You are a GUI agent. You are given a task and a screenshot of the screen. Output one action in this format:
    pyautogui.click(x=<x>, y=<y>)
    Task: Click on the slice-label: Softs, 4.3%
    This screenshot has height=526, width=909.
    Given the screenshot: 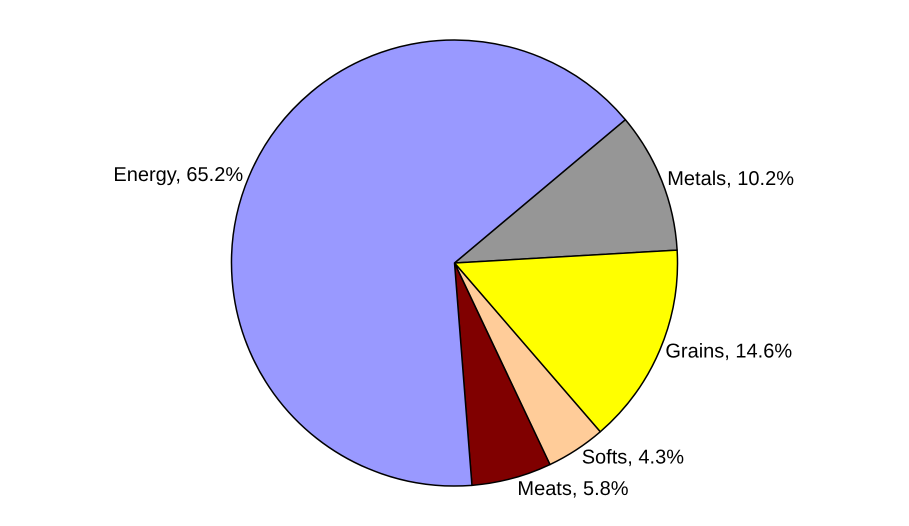 What is the action you would take?
    pyautogui.click(x=633, y=457)
    